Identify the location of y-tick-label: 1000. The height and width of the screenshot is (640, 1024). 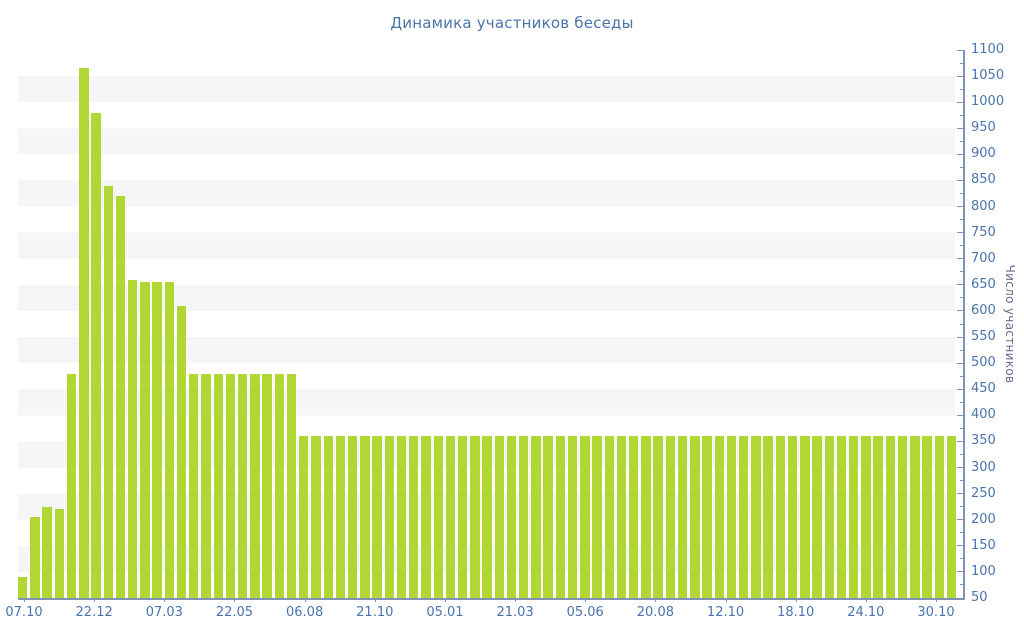
(988, 102).